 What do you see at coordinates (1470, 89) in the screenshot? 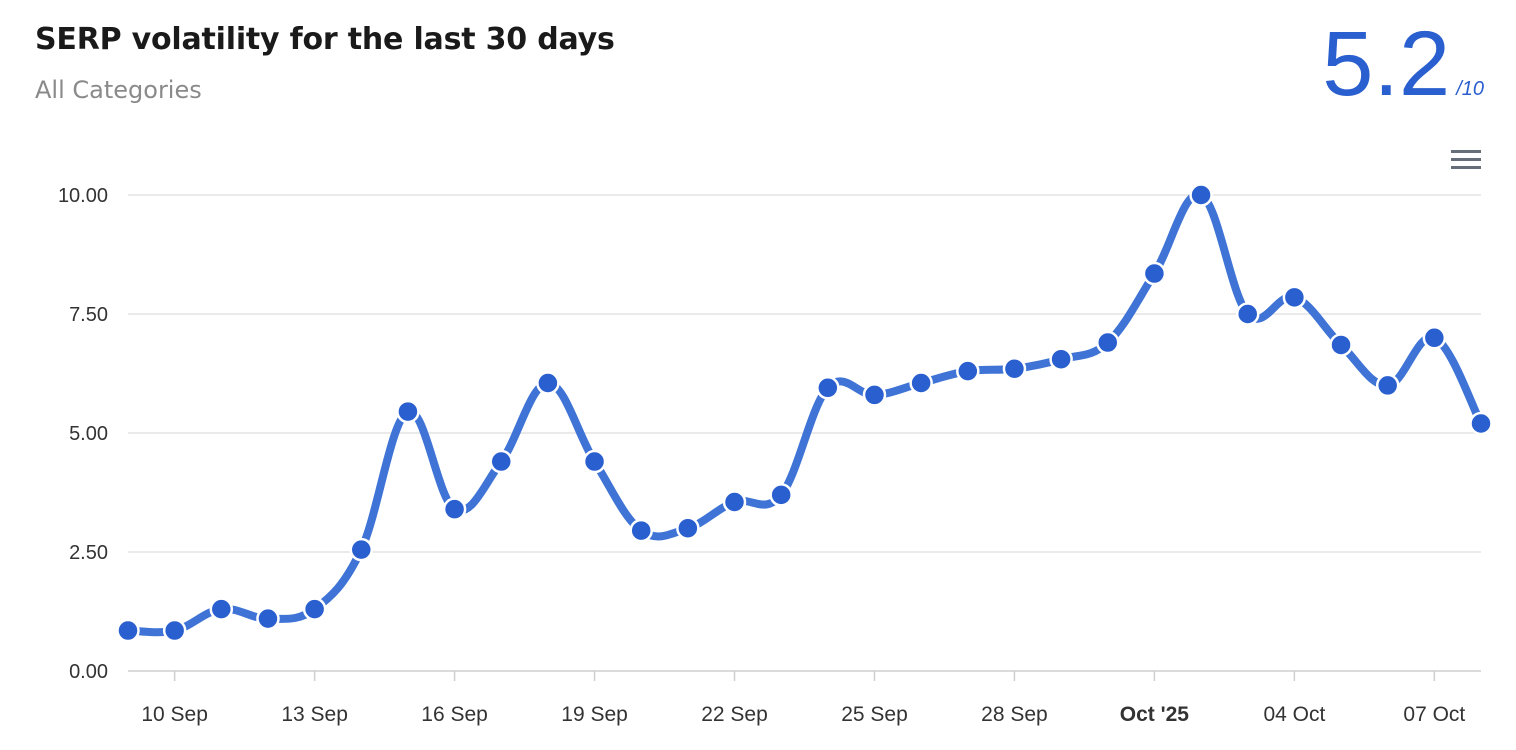
I see `score-max: /10` at bounding box center [1470, 89].